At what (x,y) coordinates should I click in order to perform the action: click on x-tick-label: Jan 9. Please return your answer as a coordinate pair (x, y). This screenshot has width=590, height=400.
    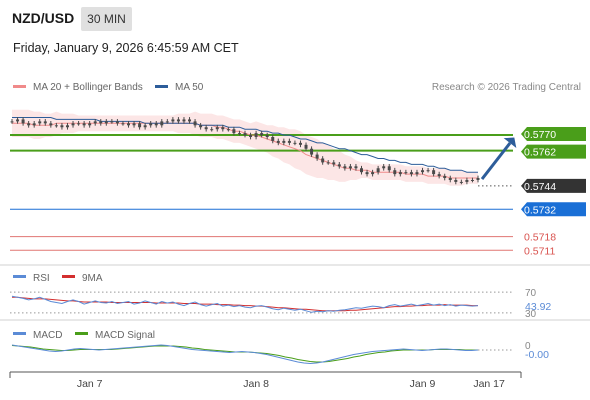
    Looking at the image, I should click on (423, 384).